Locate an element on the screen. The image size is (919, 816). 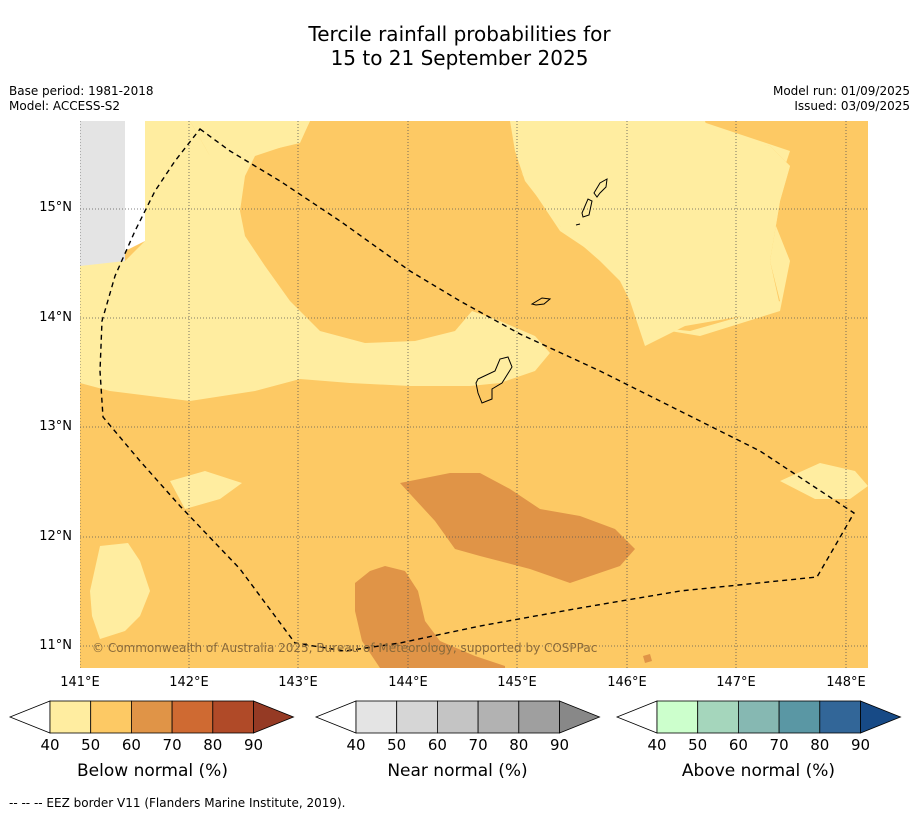
lon-tick-144e: 144°E is located at coordinates (408, 682).